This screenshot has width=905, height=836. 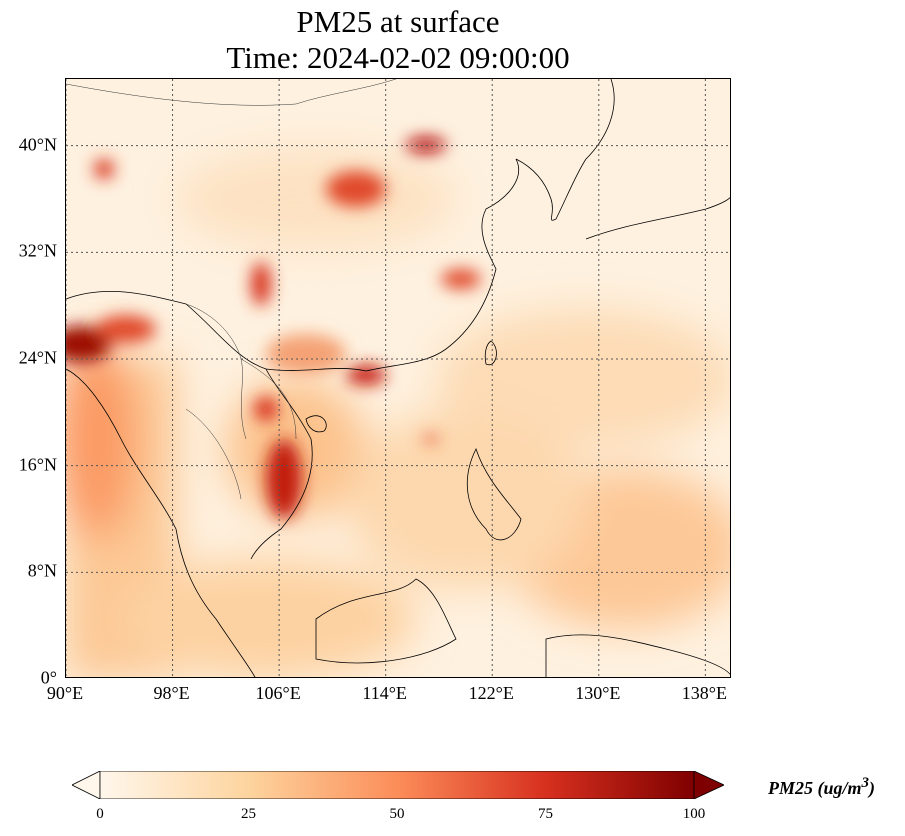 I want to click on chart-title-line2: Time: 2024-02-02 09:00:00, so click(x=398, y=57).